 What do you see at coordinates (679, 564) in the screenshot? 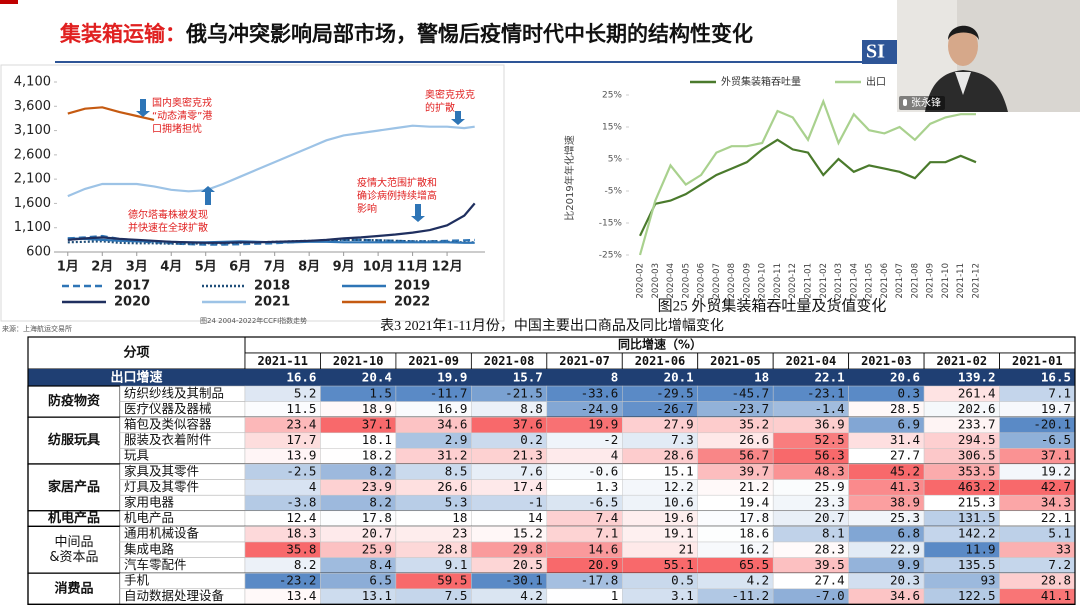
I see `cell-value: 55.1` at bounding box center [679, 564].